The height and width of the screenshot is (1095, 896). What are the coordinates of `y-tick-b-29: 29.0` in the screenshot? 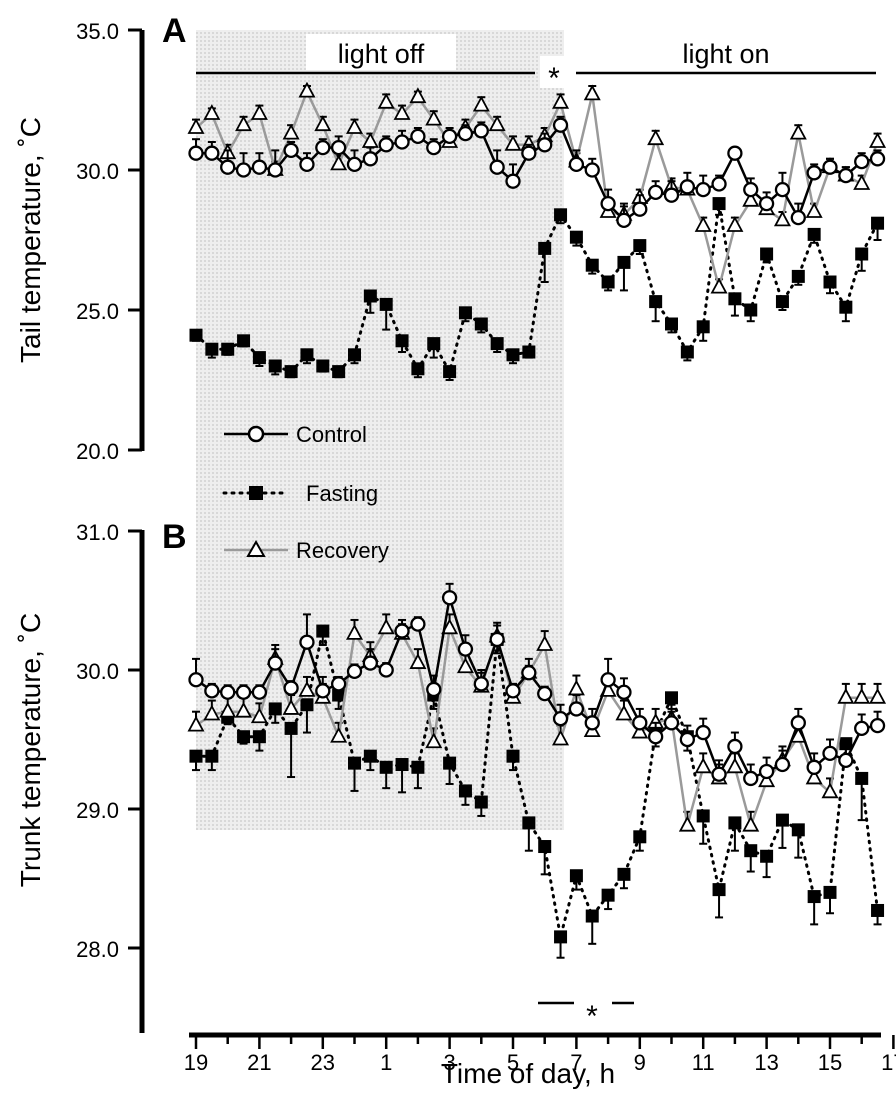 It's located at (97, 810).